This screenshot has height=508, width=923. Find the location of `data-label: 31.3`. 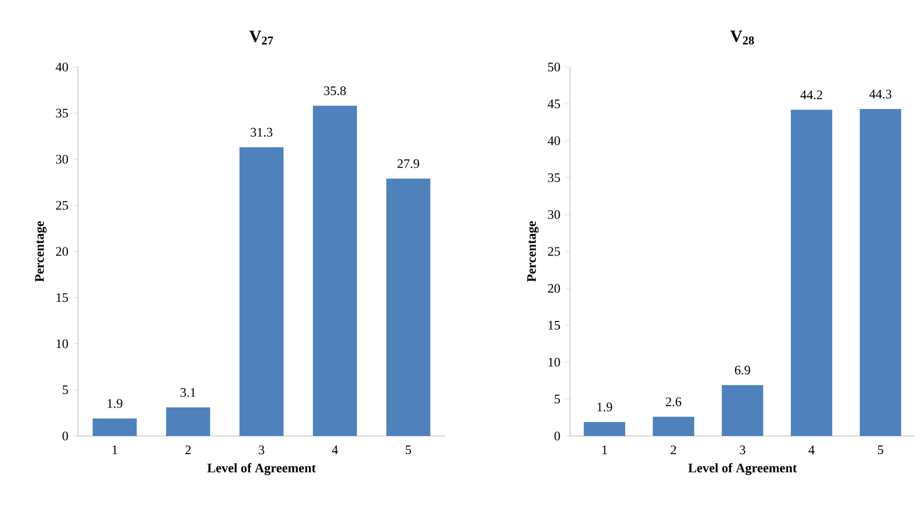

data-label: 31.3 is located at coordinates (261, 132).